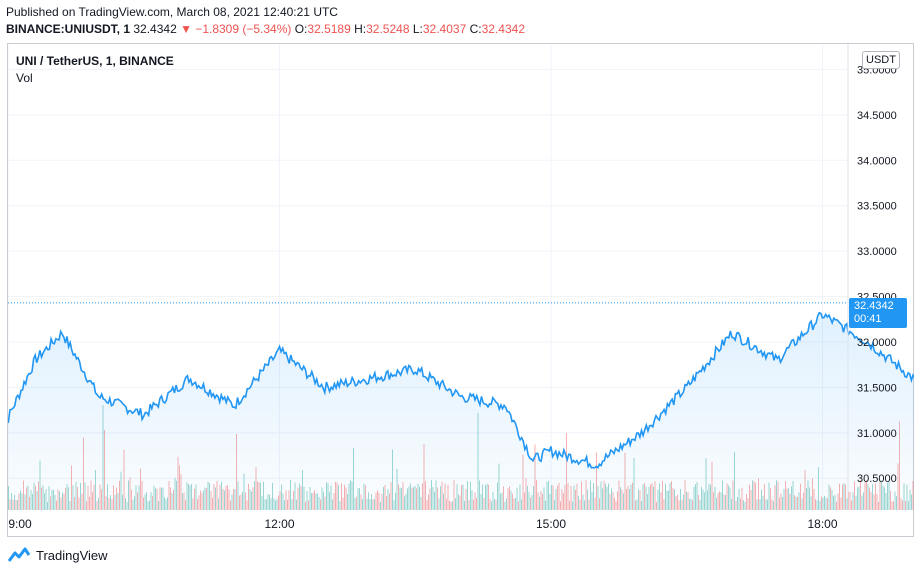  Describe the element at coordinates (417, 29) in the screenshot. I see `low-label: L:` at that location.